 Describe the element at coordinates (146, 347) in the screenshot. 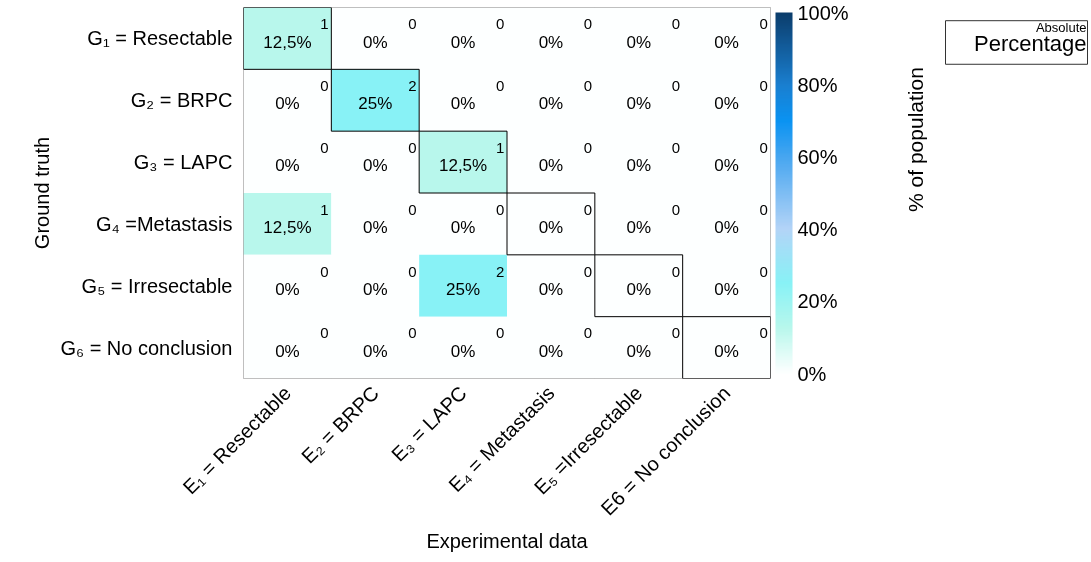

I see `y-tick-label: G₆ = No conclusion` at that location.